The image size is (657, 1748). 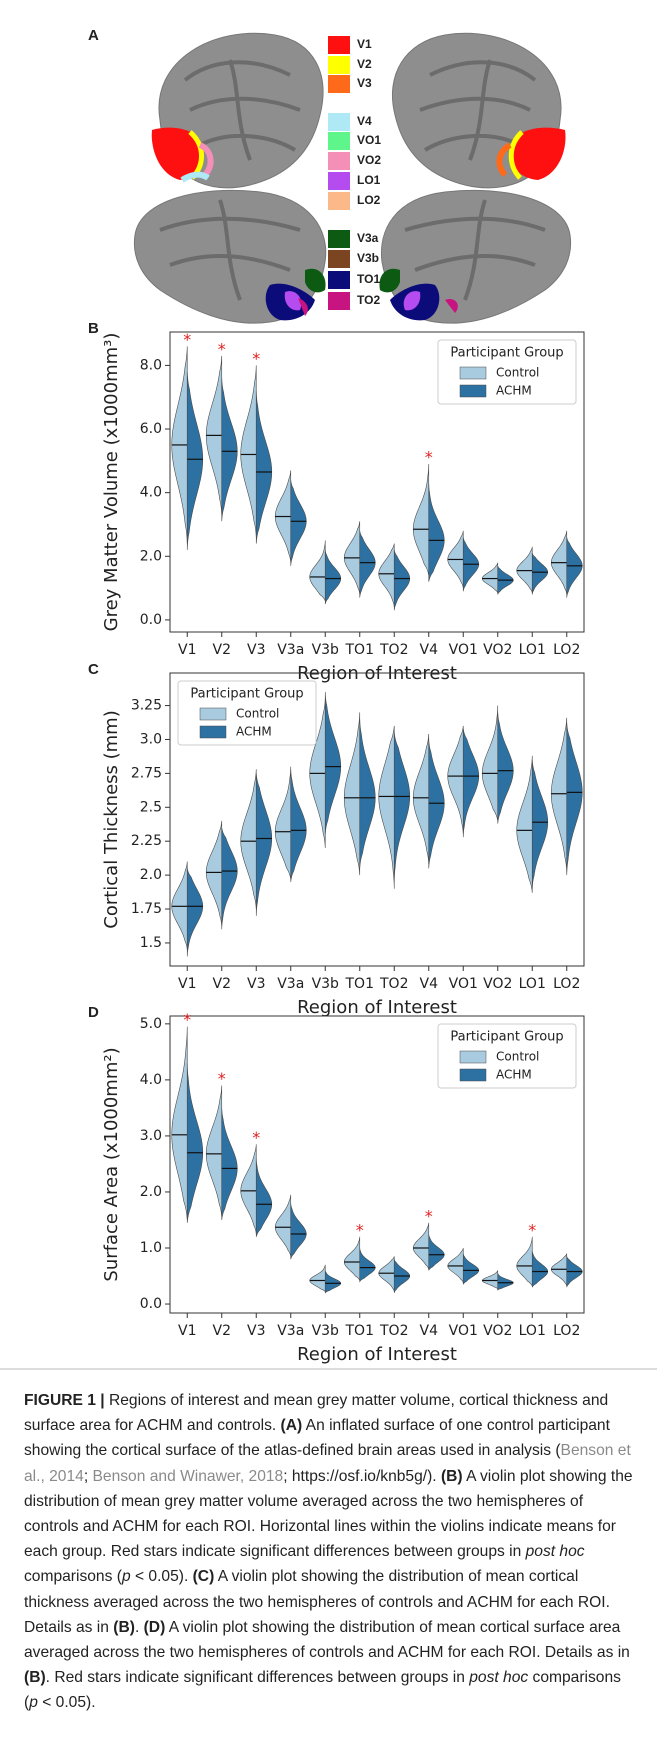 What do you see at coordinates (154, 1627) in the screenshot?
I see `caption-text: (D)` at bounding box center [154, 1627].